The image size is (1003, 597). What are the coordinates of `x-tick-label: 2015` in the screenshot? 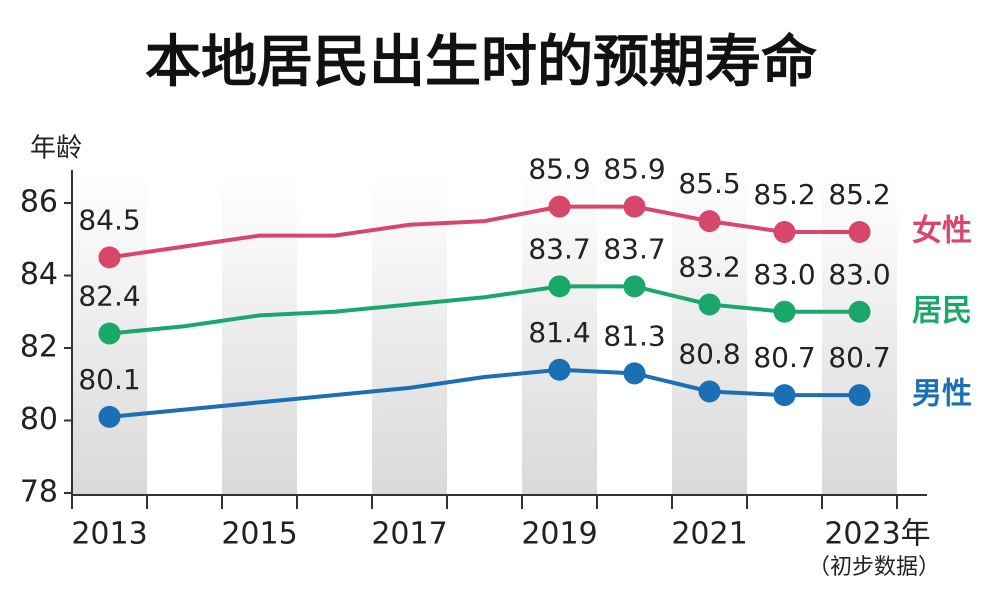 It's located at (259, 534).